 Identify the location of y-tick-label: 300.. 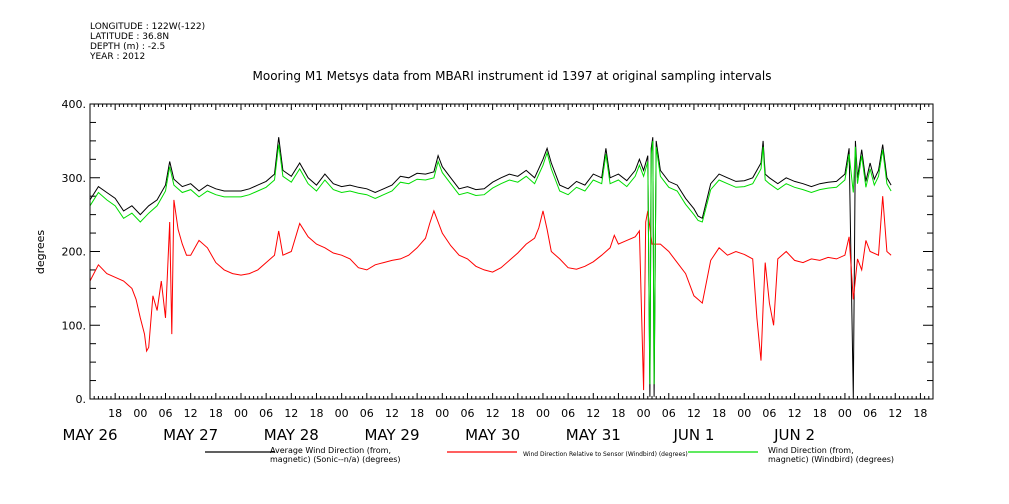
(74, 178).